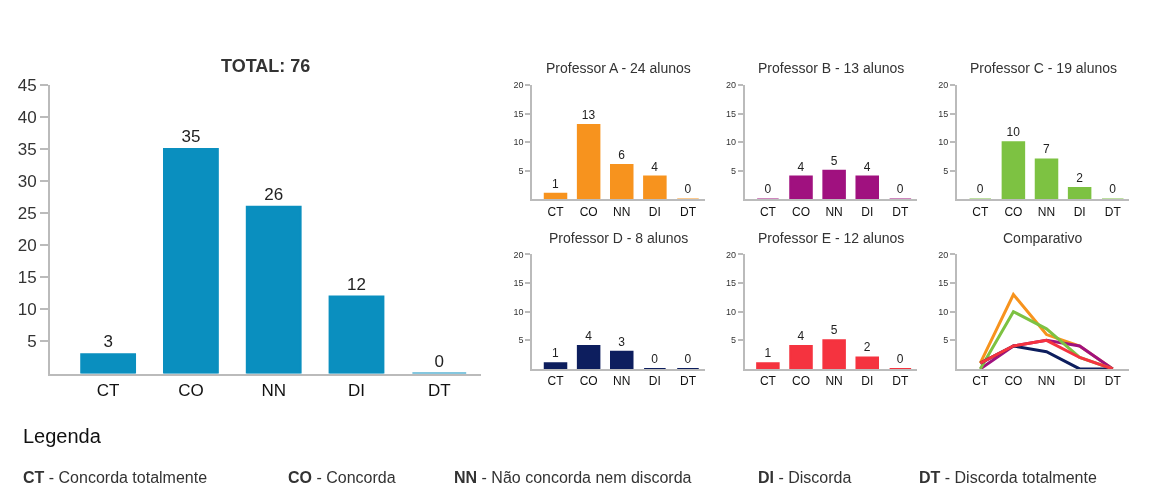 The width and height of the screenshot is (1168, 498). Describe the element at coordinates (1043, 238) in the screenshot. I see `chart-title: Comparativo` at that location.